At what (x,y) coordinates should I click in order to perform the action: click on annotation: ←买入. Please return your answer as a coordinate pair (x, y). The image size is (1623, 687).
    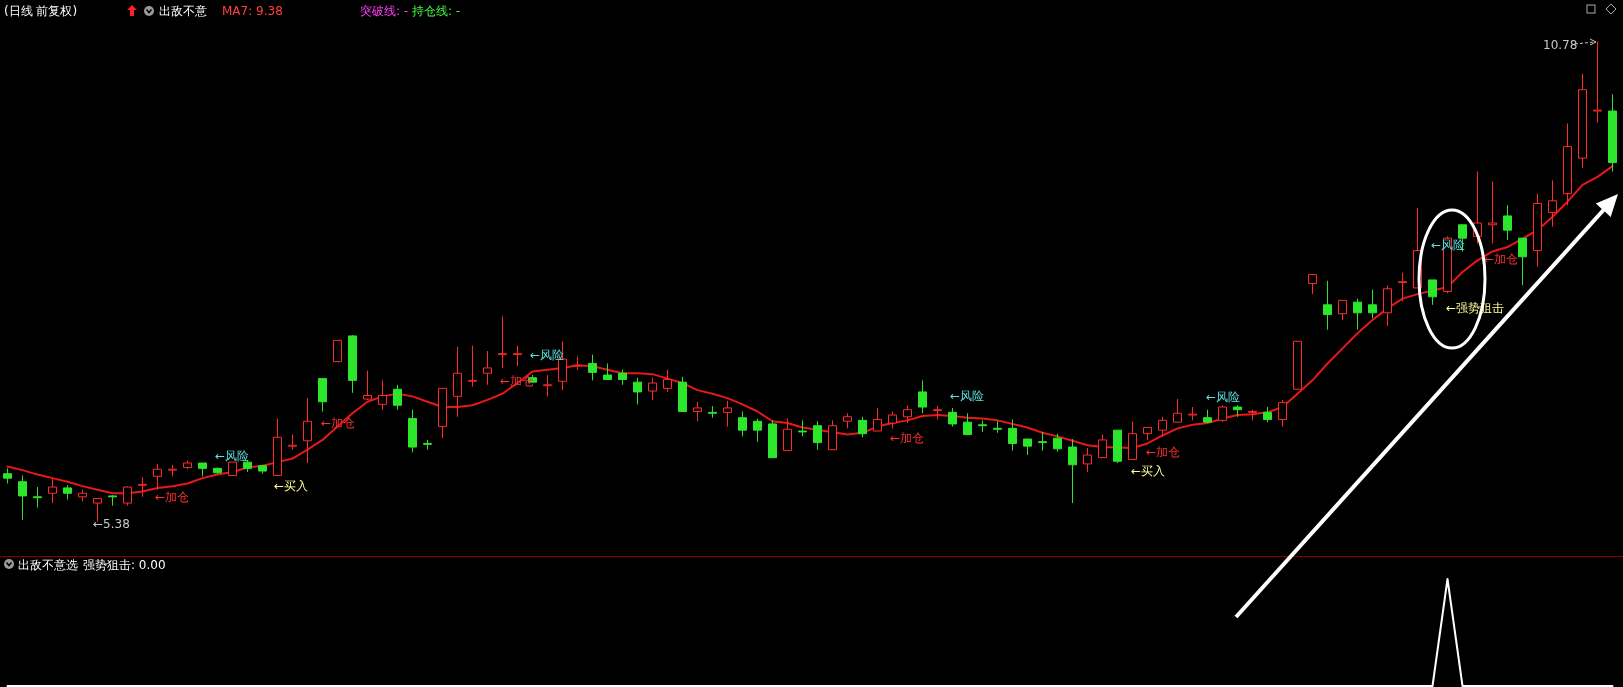
    Looking at the image, I should click on (1148, 471).